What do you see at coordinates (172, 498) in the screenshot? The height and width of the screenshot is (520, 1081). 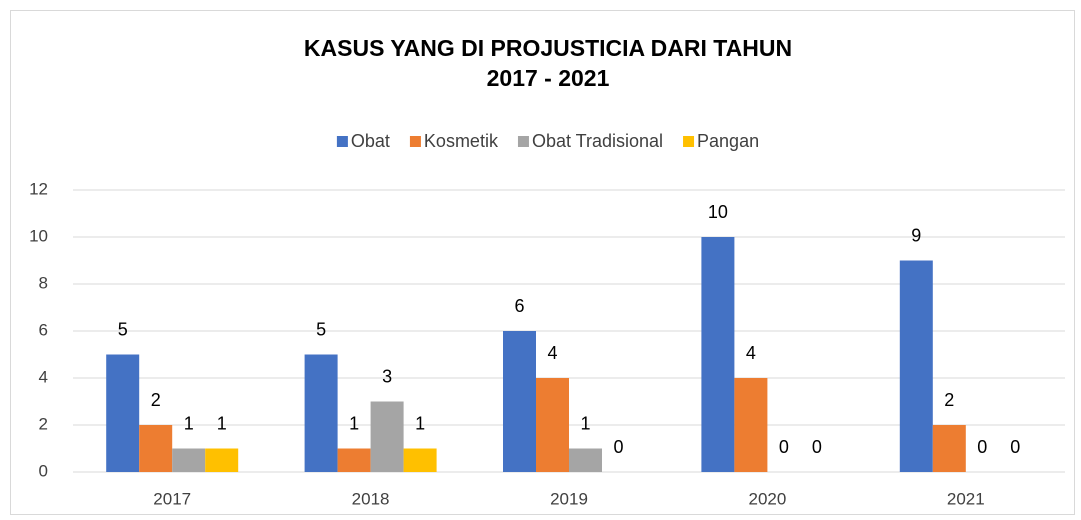 I see `x-tick-label: 2017` at bounding box center [172, 498].